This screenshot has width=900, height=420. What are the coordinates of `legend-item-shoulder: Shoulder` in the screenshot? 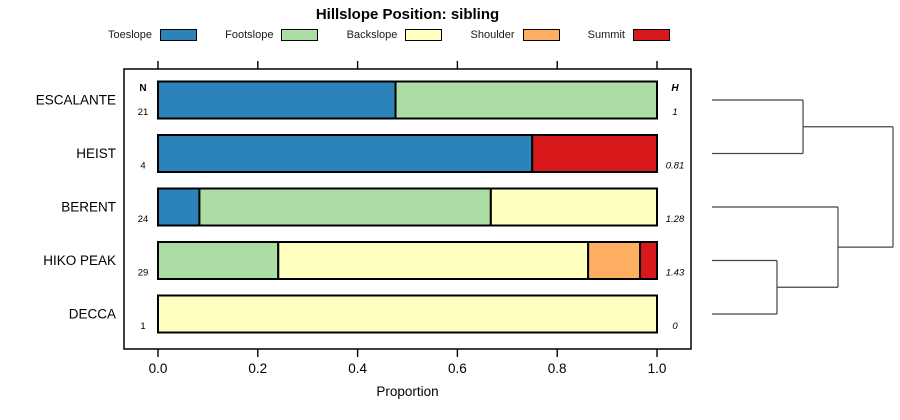 It's located at (515, 34).